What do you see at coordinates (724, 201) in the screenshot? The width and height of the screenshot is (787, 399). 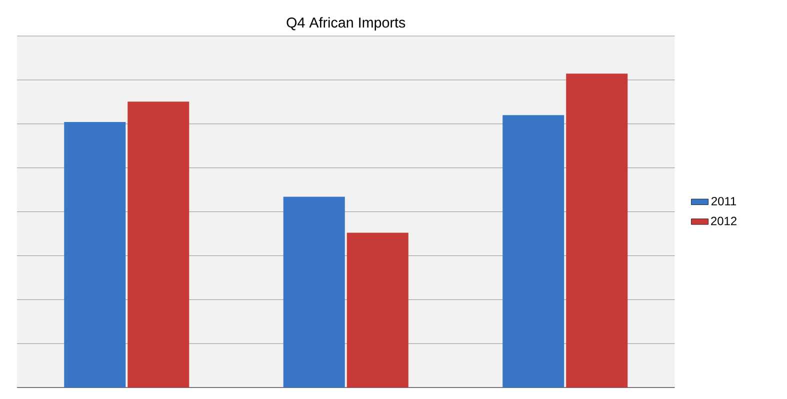 I see `legend-label: 2011` at bounding box center [724, 201].